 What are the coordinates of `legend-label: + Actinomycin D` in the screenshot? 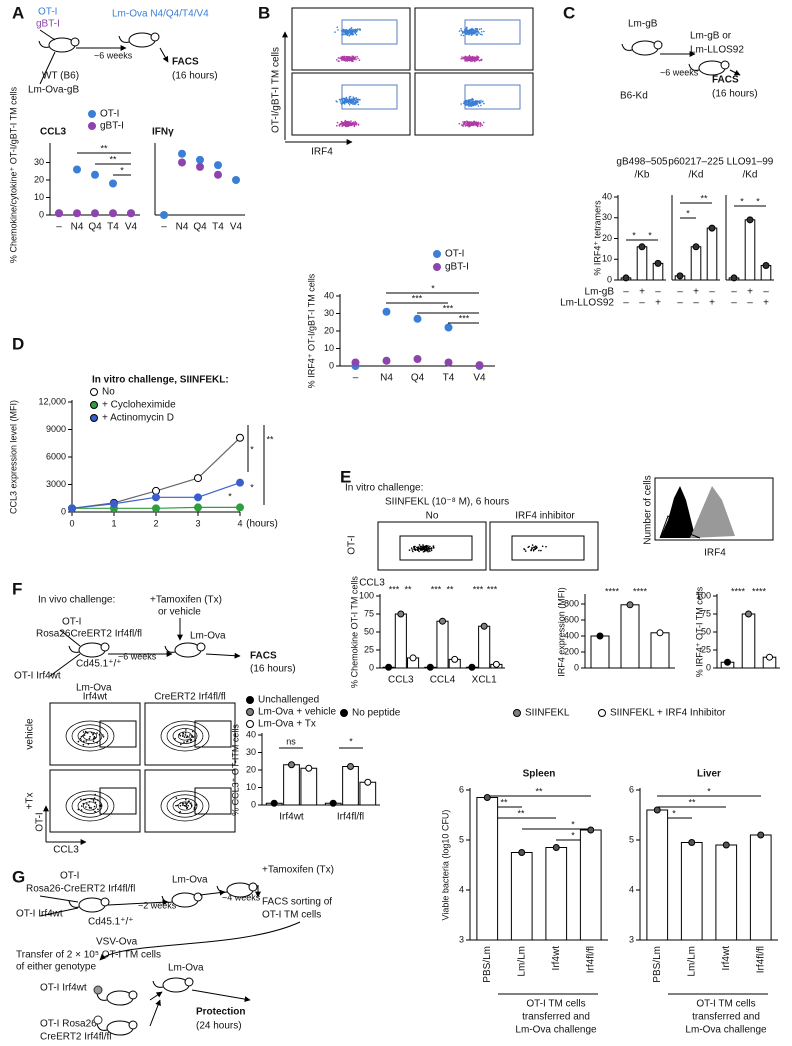 It's located at (138, 418).